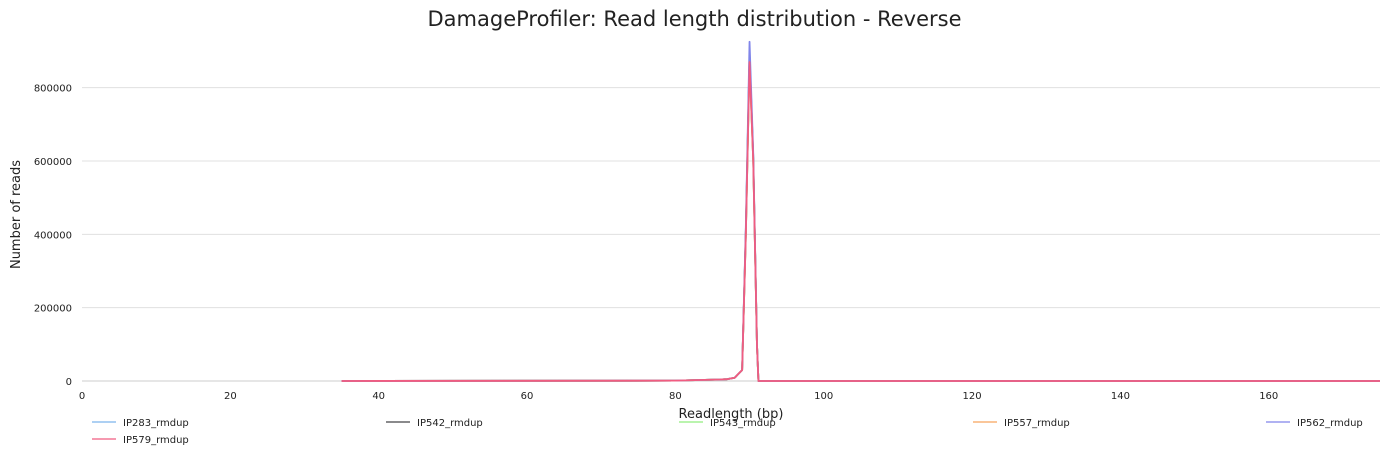  I want to click on x-tick-label: 0, so click(82, 396).